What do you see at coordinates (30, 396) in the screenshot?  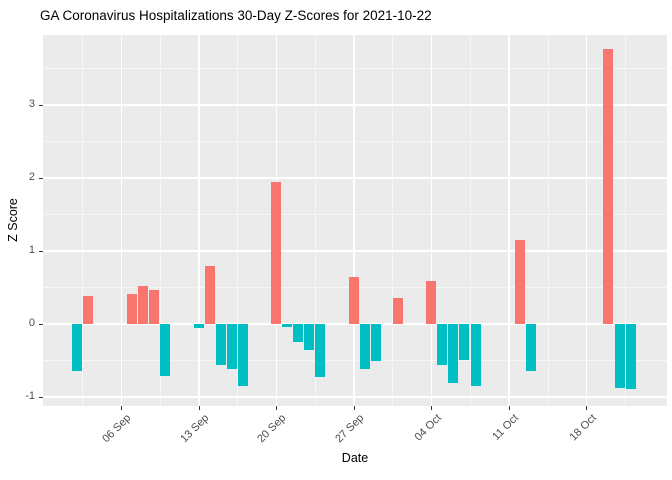 I see `y-tick-label: -1` at bounding box center [30, 396].